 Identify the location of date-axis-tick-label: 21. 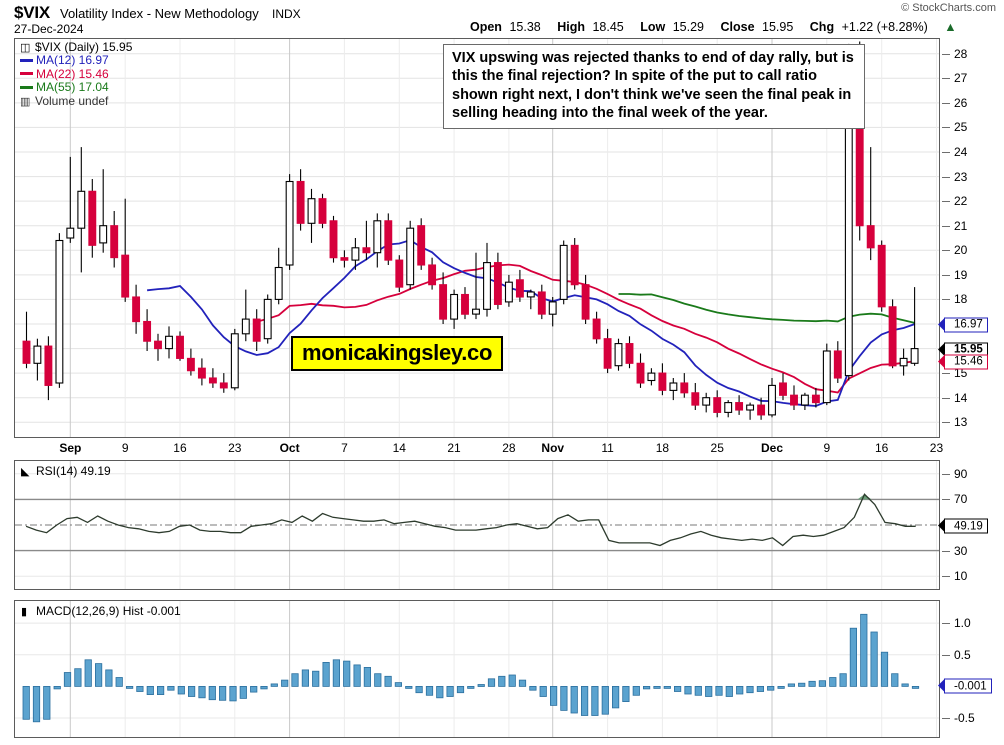
(454, 448).